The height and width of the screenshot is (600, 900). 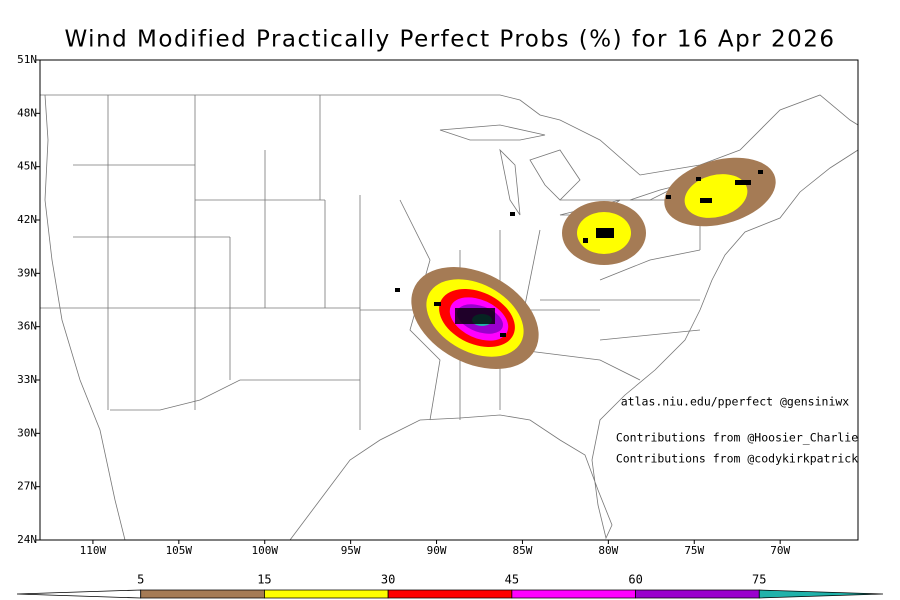 I want to click on colorbar-label: 75, so click(x=759, y=580).